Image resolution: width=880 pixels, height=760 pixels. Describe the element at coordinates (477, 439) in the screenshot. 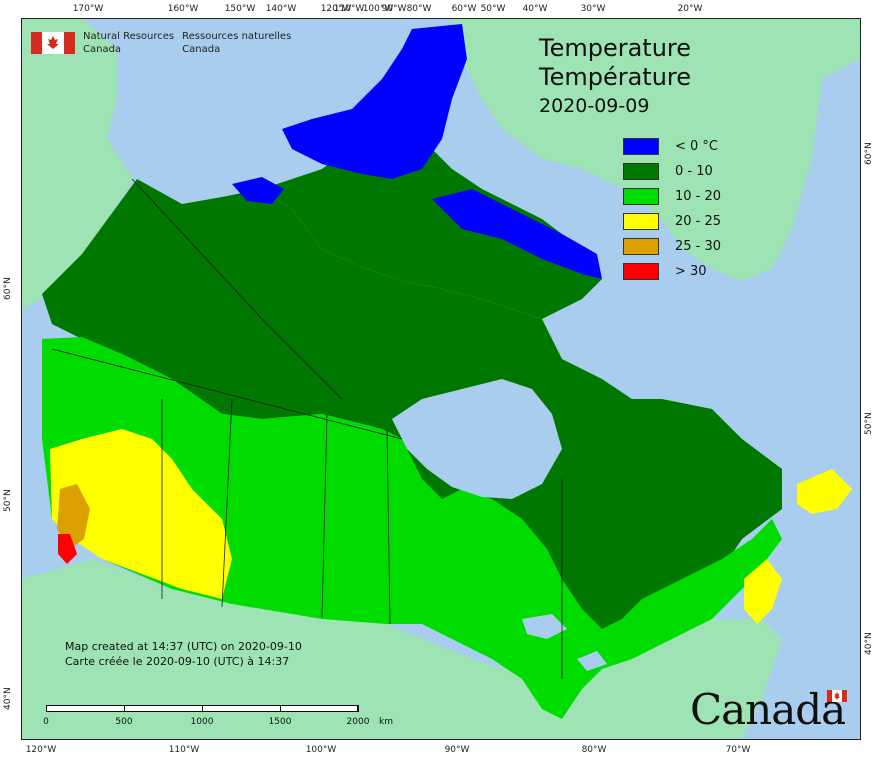

I see `hudson-bay` at that location.